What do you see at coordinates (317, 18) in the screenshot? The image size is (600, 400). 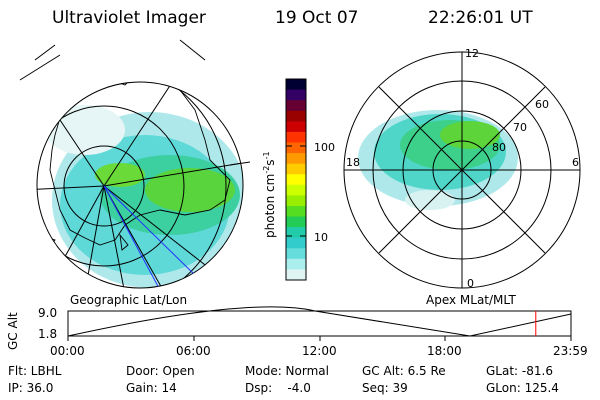 I see `date-label: 19 Oct 07` at bounding box center [317, 18].